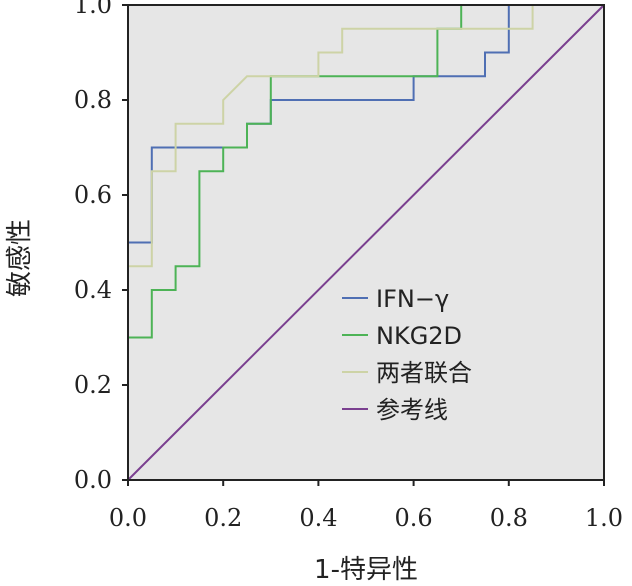 The height and width of the screenshot is (586, 632). Describe the element at coordinates (101, 247) in the screenshot. I see `y-axis-ticks: 0.0 0.2 0.4 0.6 0.8 1.0` at that location.